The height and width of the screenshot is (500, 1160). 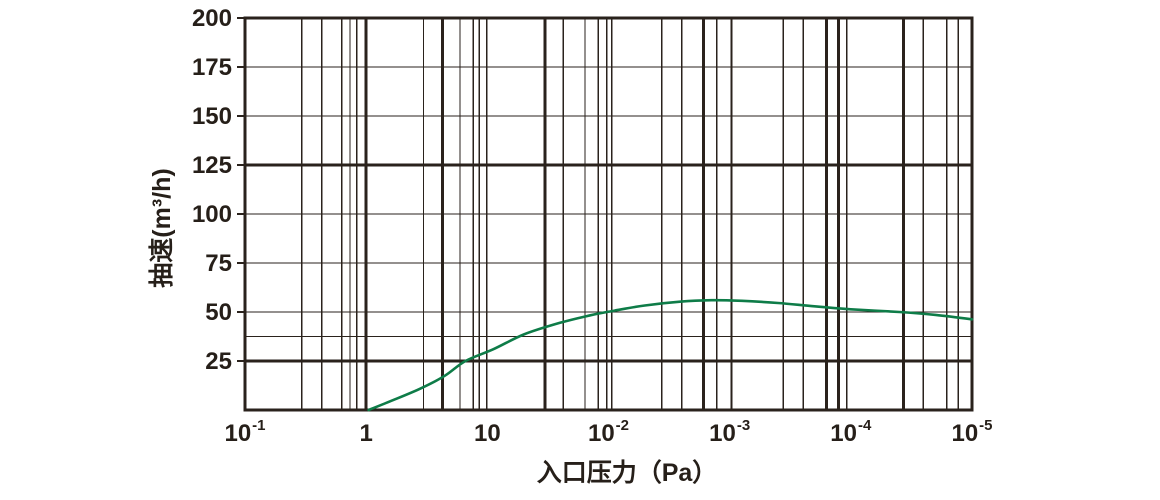 I want to click on y-tick-label: 50, so click(x=218, y=312).